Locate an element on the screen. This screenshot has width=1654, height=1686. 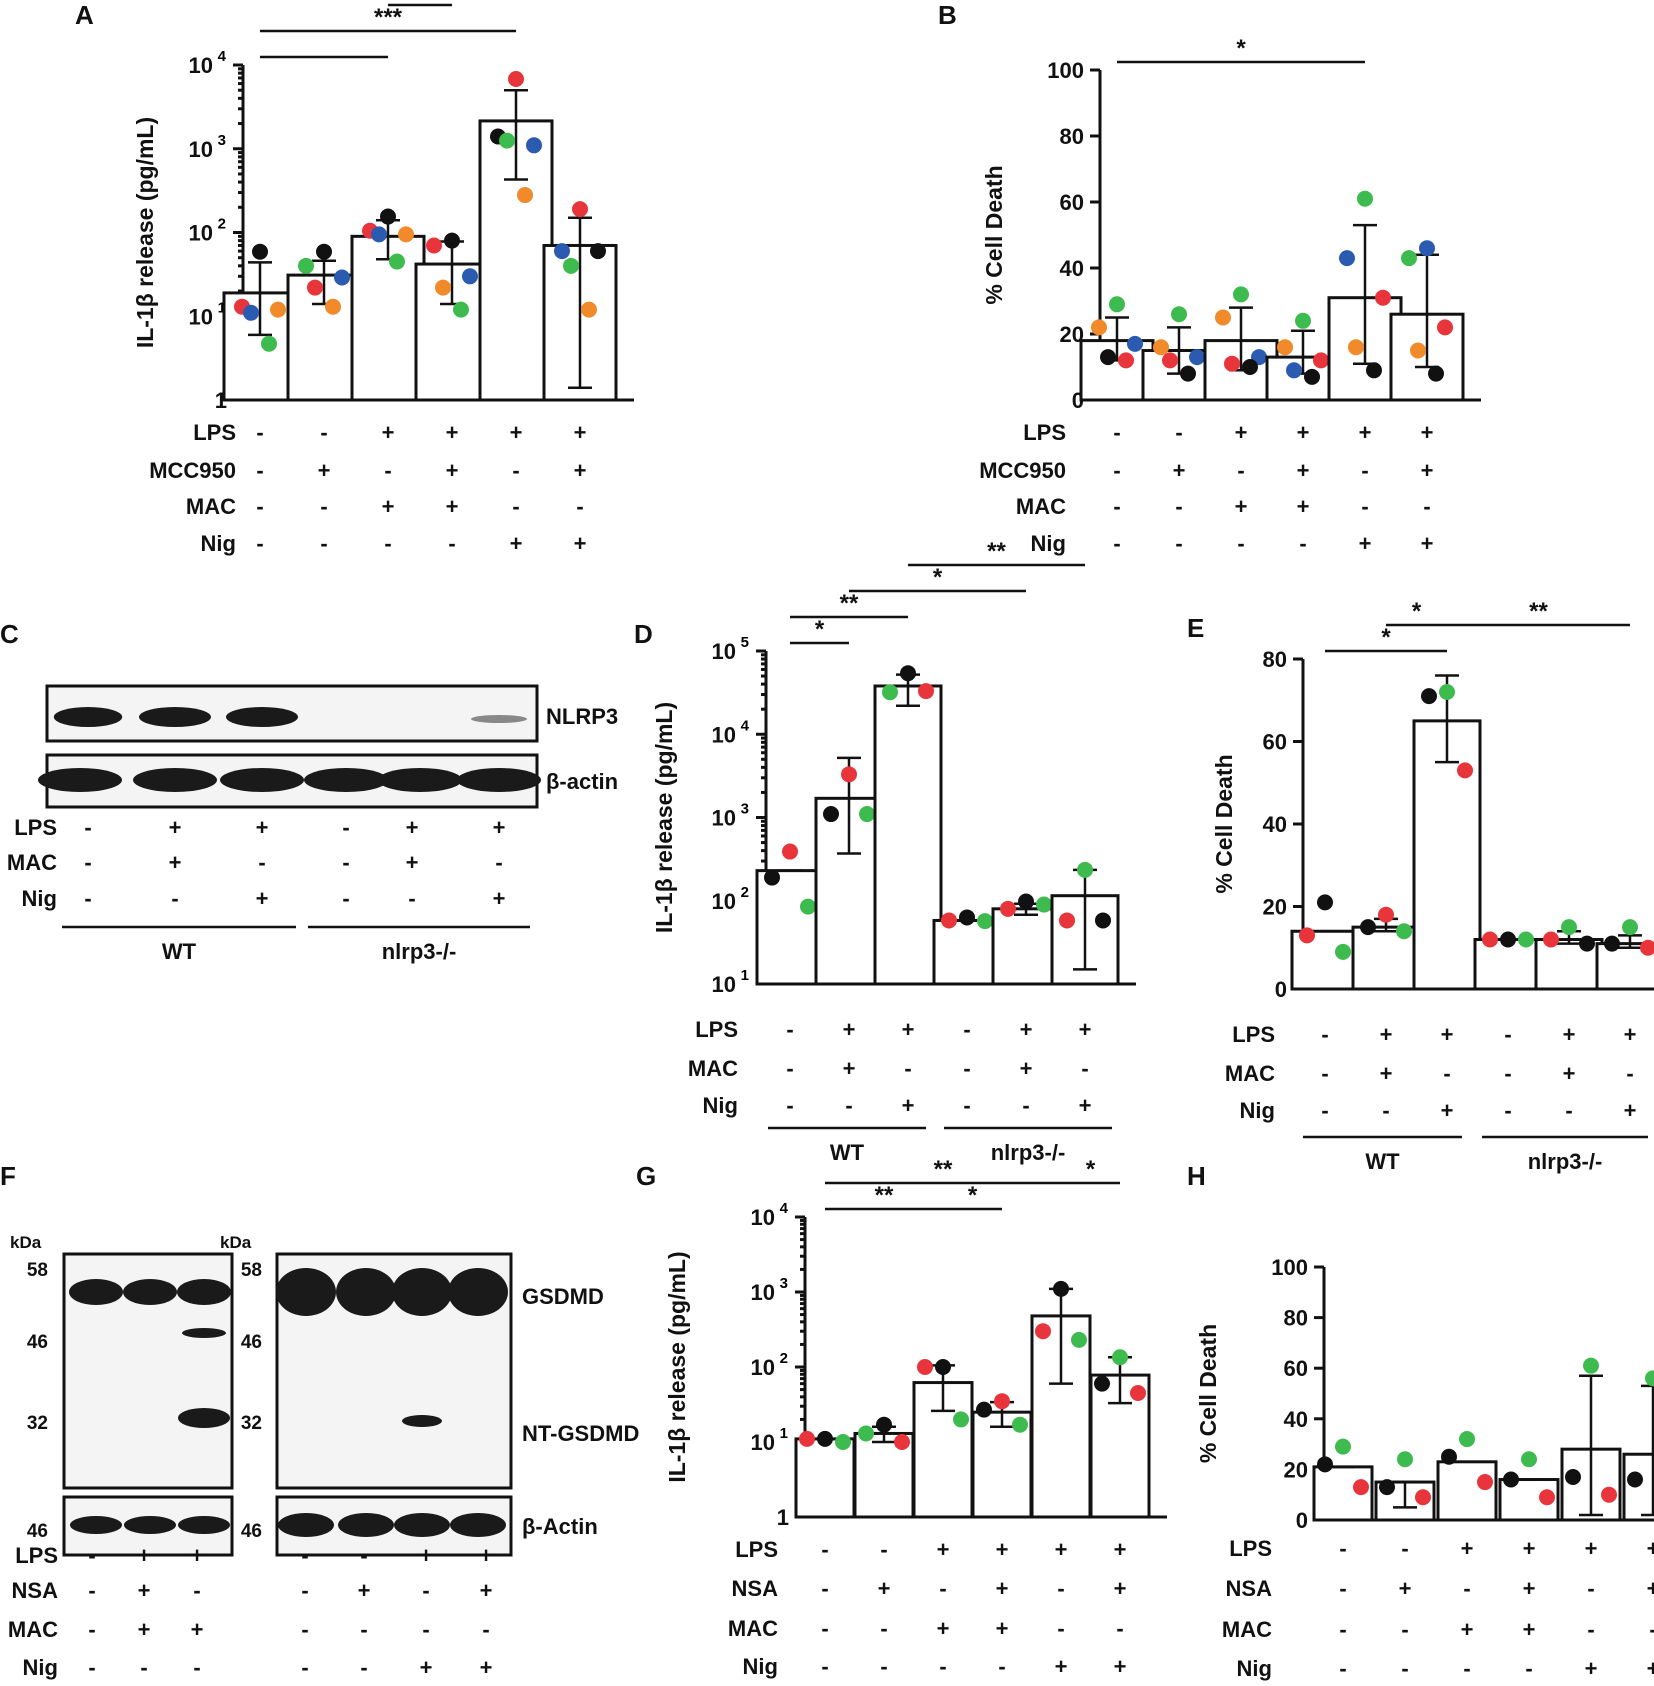
y-axis-title: % Cell Death is located at coordinates (1224, 823).